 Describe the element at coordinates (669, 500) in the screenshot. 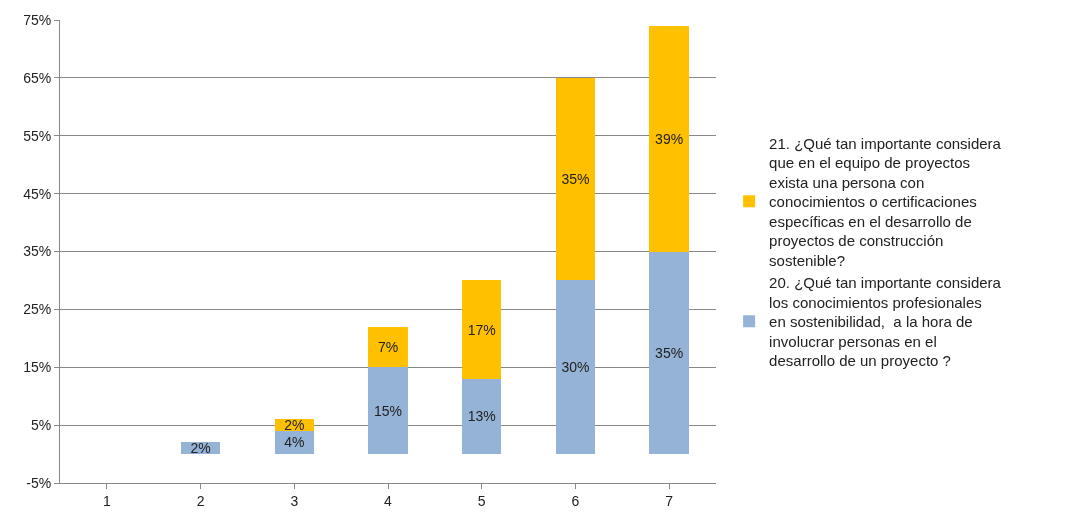

I see `x-tick-label: 7` at that location.